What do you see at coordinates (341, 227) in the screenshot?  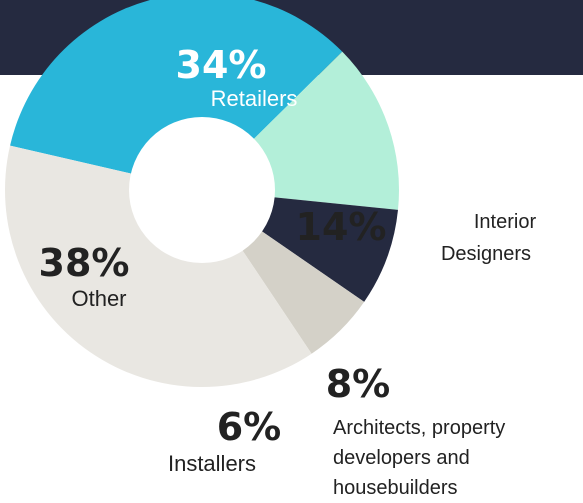 I see `interior-designers-value-label: 14%` at bounding box center [341, 227].